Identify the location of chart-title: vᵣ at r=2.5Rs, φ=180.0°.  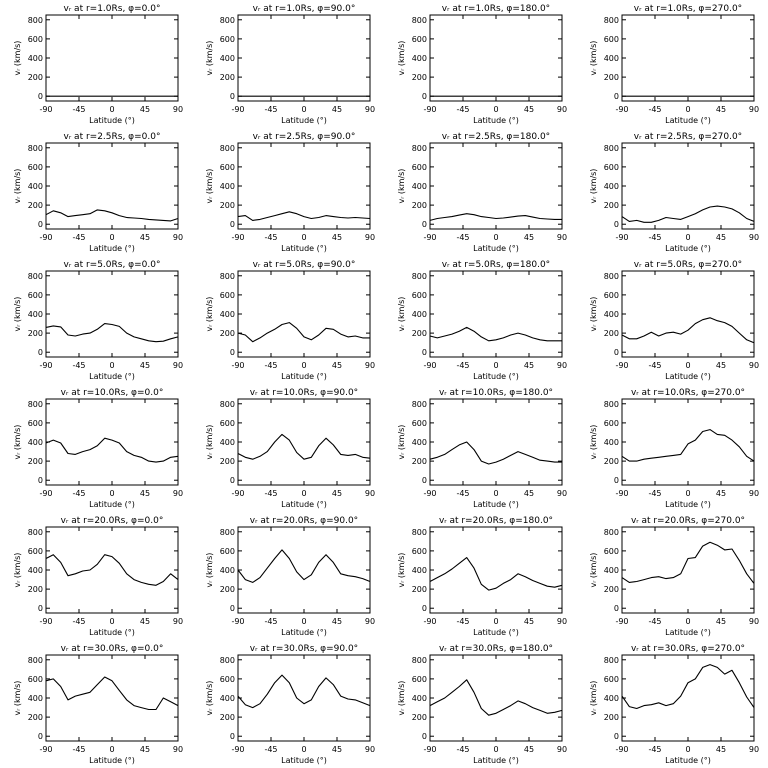
(496, 137).